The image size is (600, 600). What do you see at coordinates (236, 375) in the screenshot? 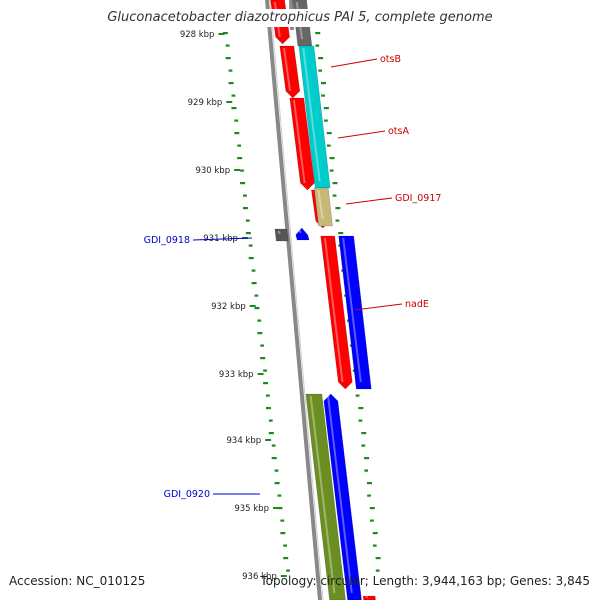
I see `kbp-label: 933 kbp` at bounding box center [236, 375].